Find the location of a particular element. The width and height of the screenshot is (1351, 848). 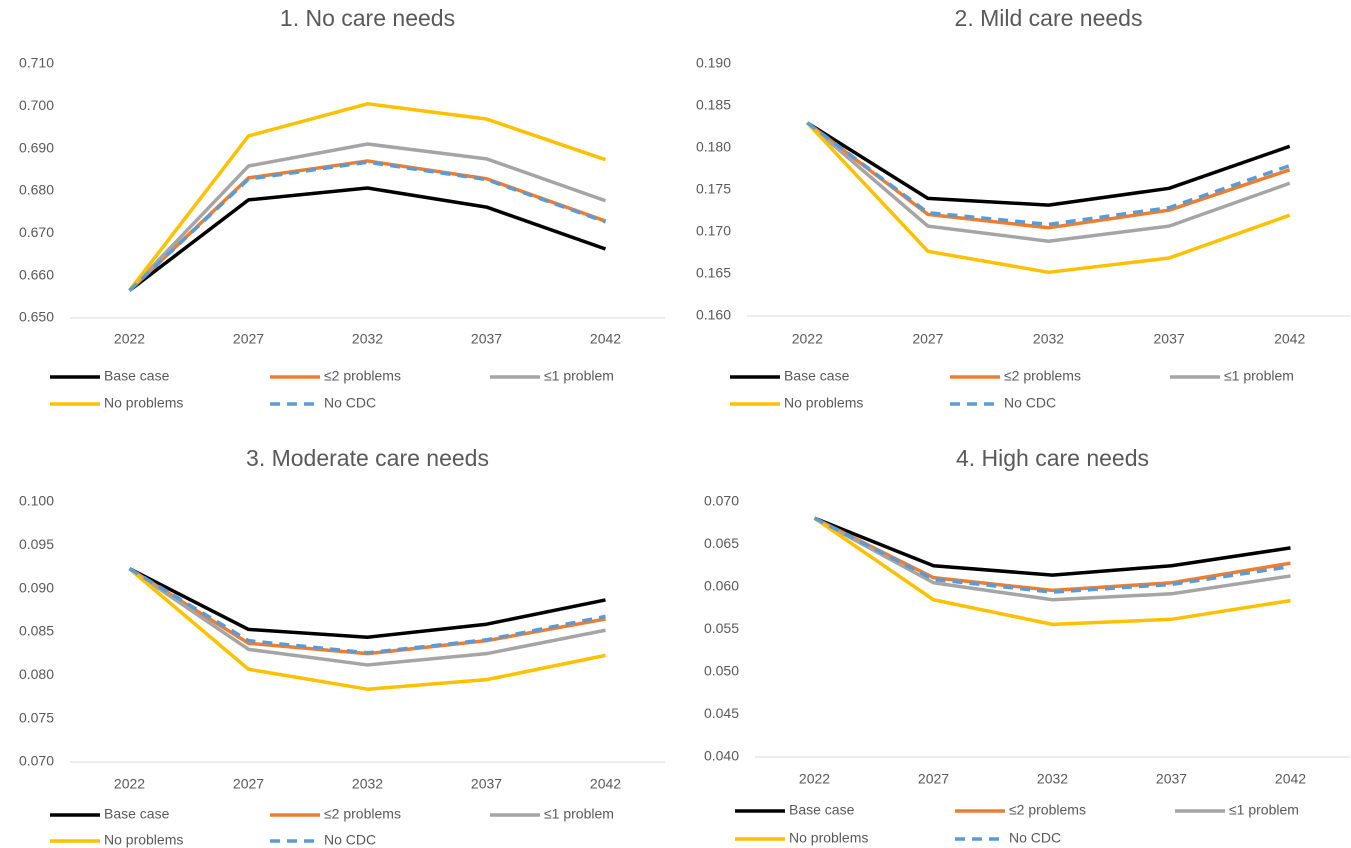

y-tick-label: 0.100 is located at coordinates (36, 501).